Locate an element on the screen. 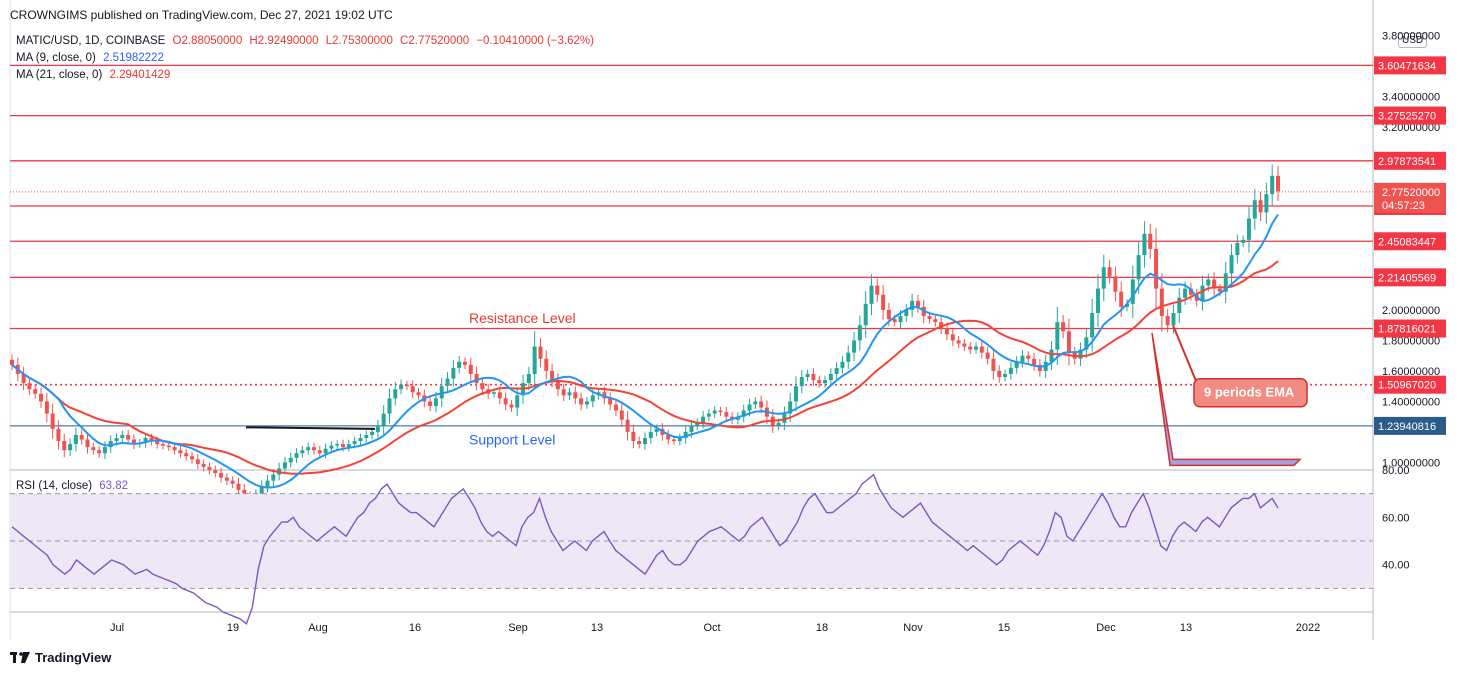  footer-brand: TradingView is located at coordinates (60, 657).